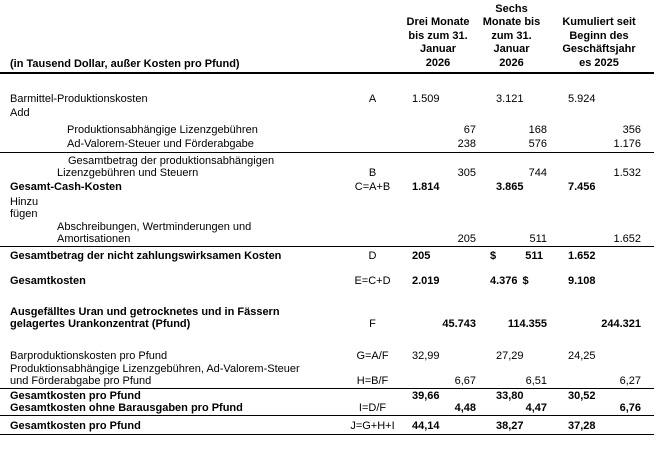  Describe the element at coordinates (582, 426) in the screenshot. I see `cell-value: 37,28` at that location.